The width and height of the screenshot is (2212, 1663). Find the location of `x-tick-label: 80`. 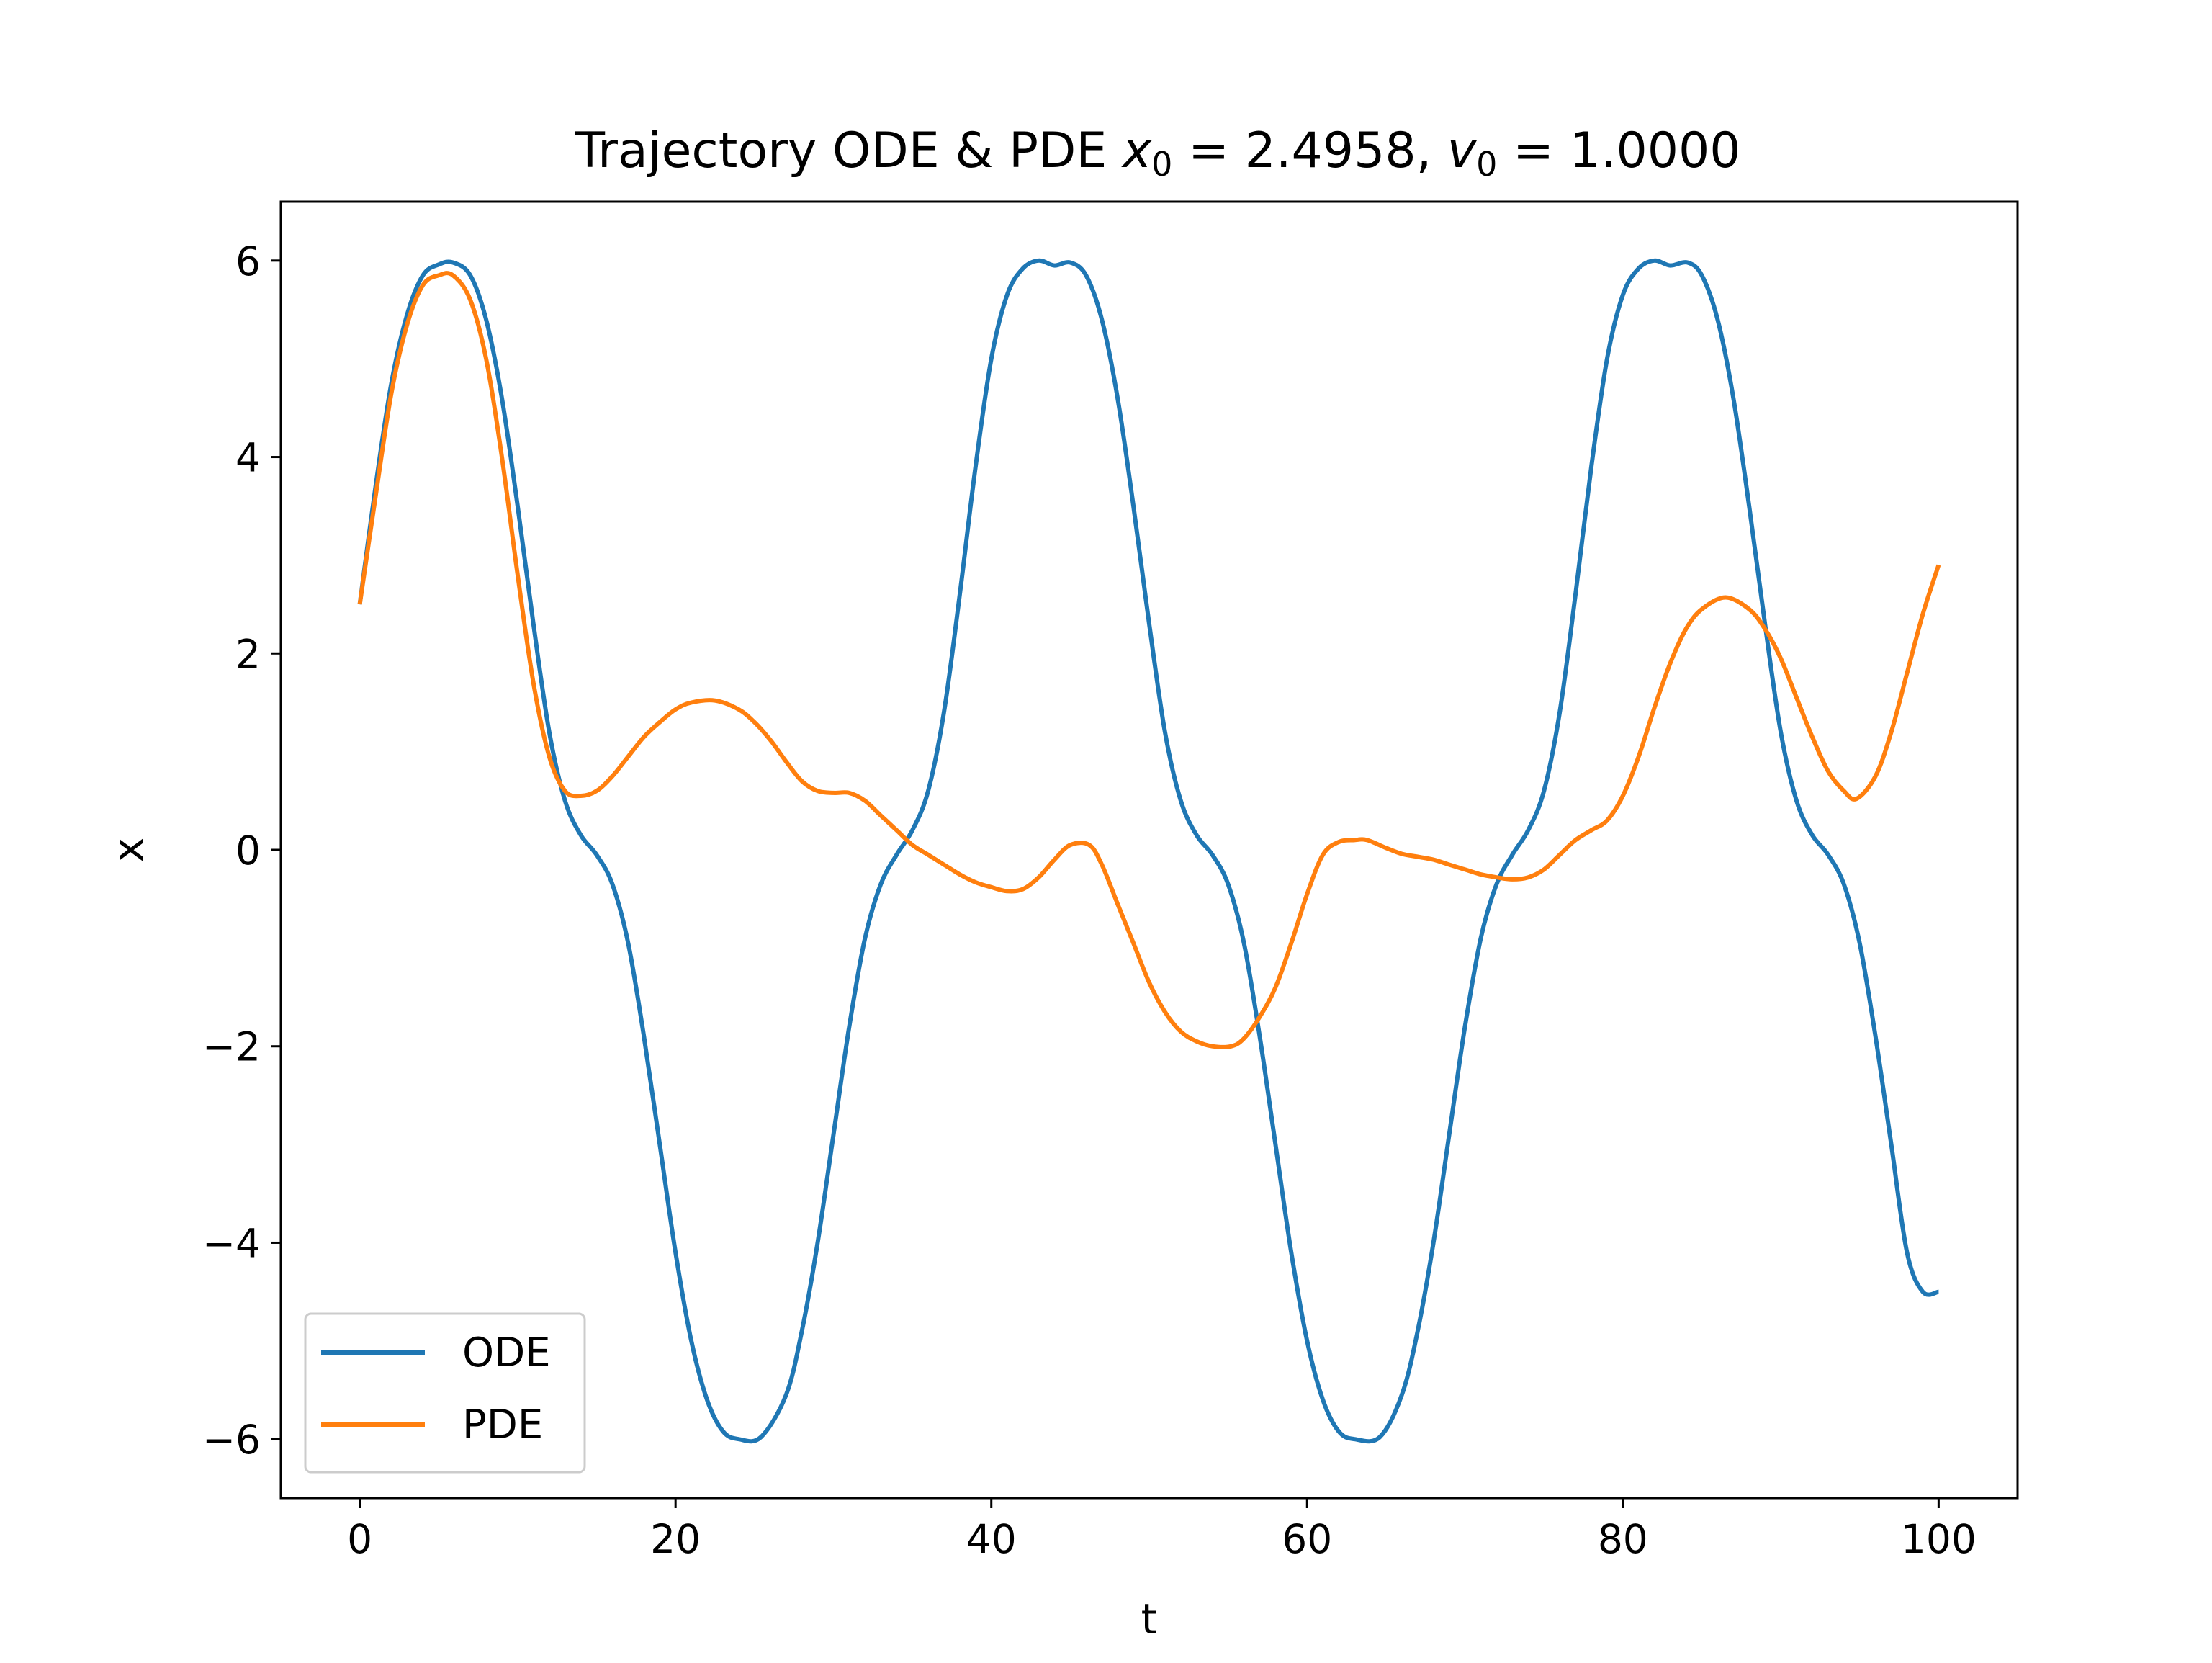

x-tick-label: 80 is located at coordinates (1623, 1539).